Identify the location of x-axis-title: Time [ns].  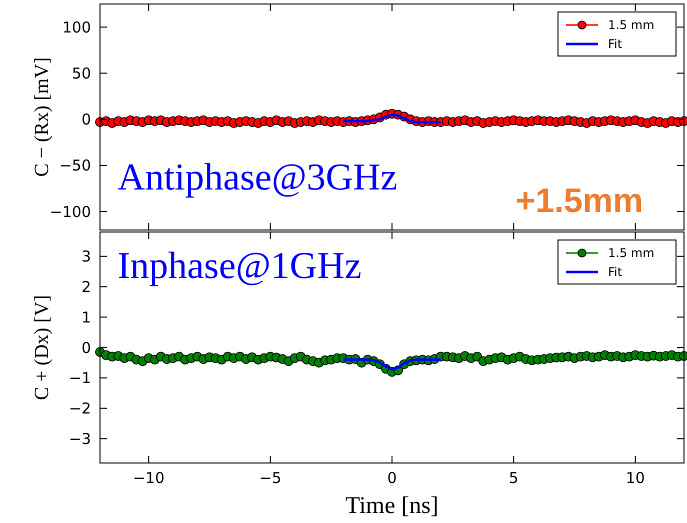
(392, 506).